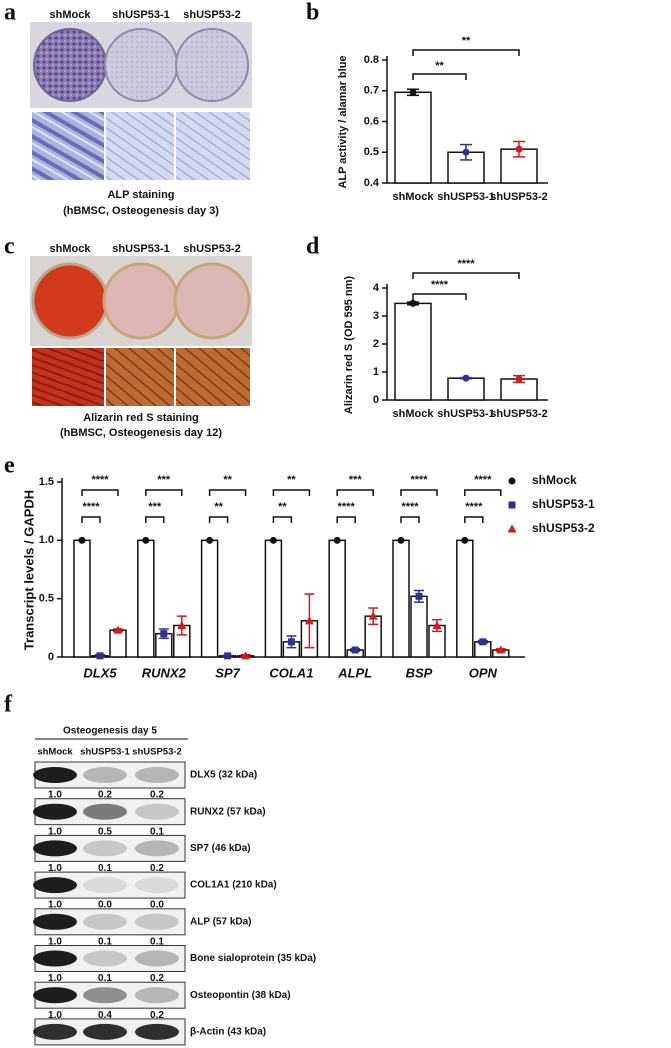  I want to click on x-tick-label: BSP, so click(419, 672).